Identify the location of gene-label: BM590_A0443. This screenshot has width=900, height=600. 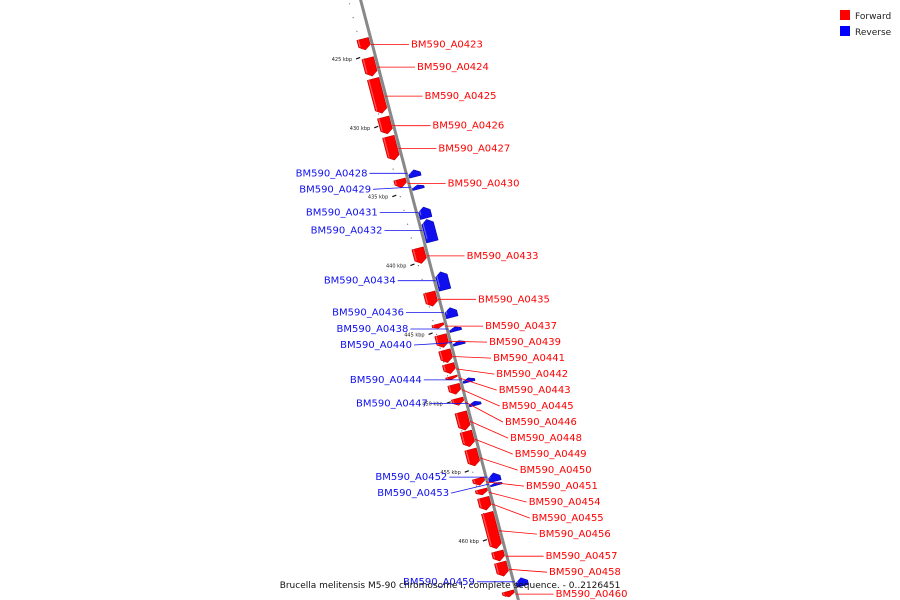
(535, 390).